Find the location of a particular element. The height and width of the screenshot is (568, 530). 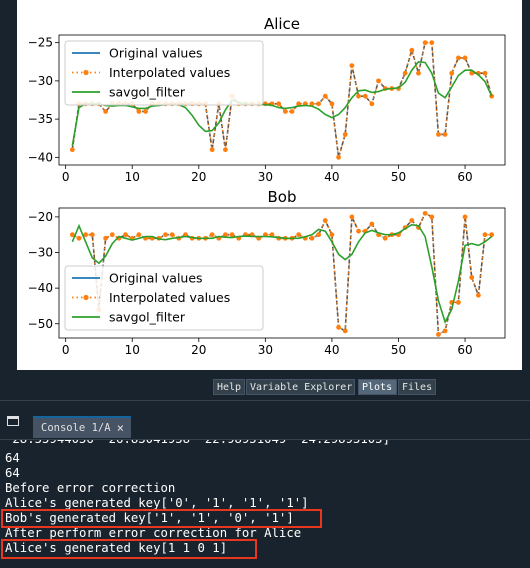

tab-files: Files is located at coordinates (417, 387).